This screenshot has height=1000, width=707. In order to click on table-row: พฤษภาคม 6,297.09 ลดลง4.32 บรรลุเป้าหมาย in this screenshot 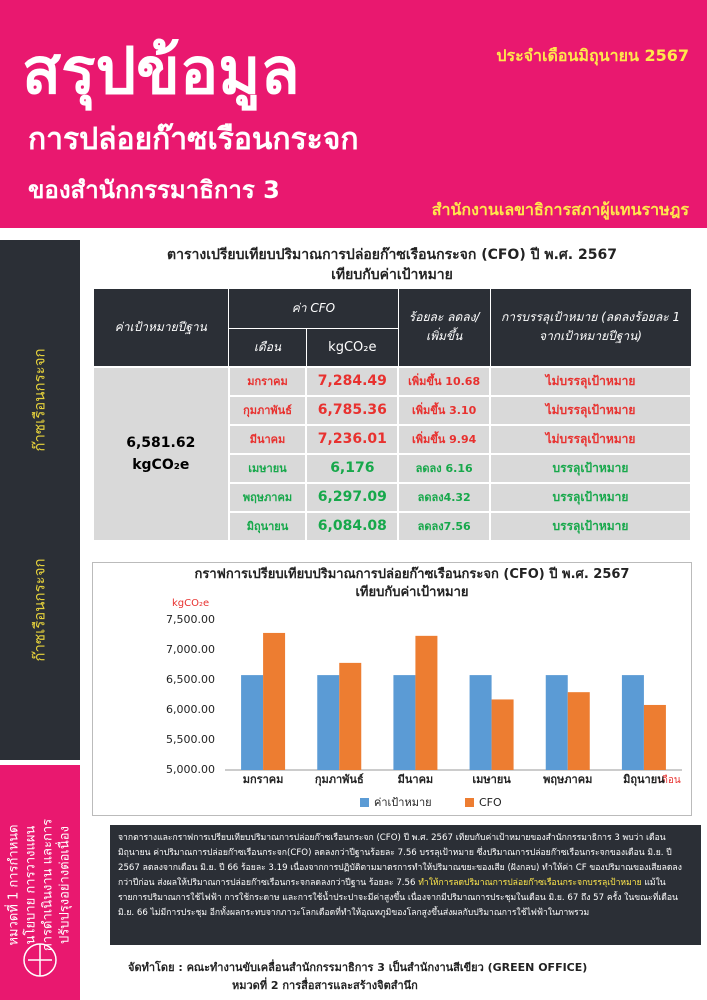, I will do `click(392, 497)`.